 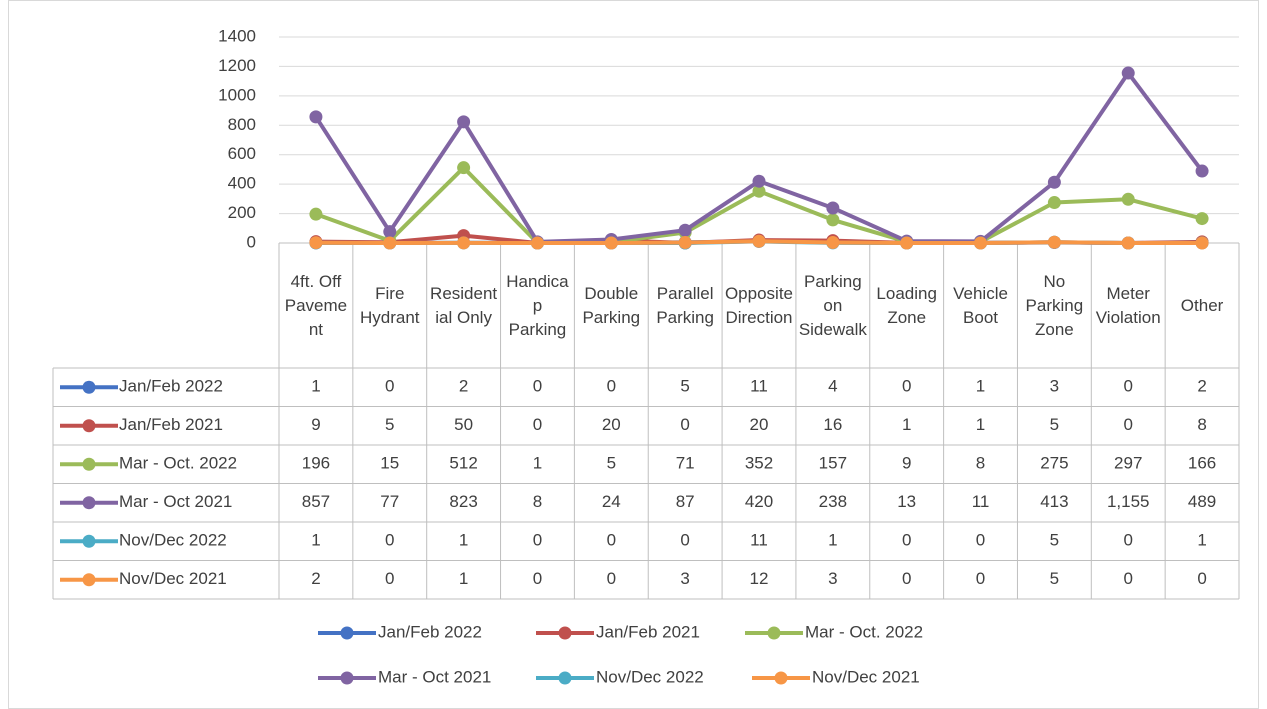 I want to click on table-value: 24, so click(x=611, y=501).